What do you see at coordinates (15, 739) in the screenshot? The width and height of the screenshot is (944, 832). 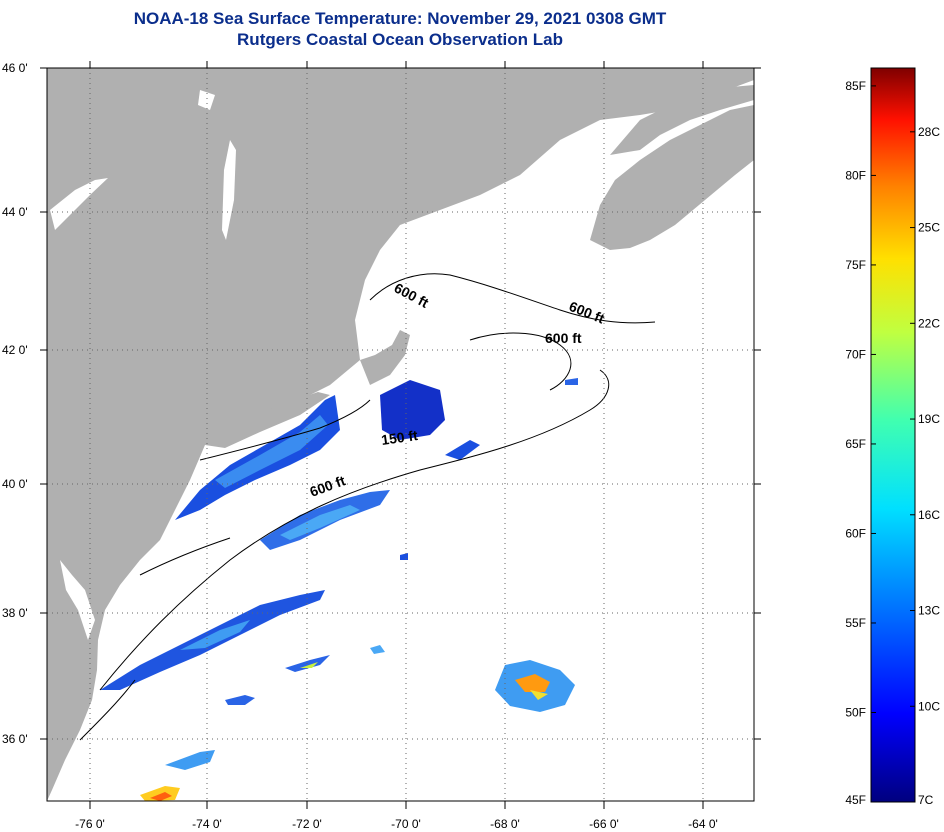 I see `lat-label-36: 36 0'` at bounding box center [15, 739].